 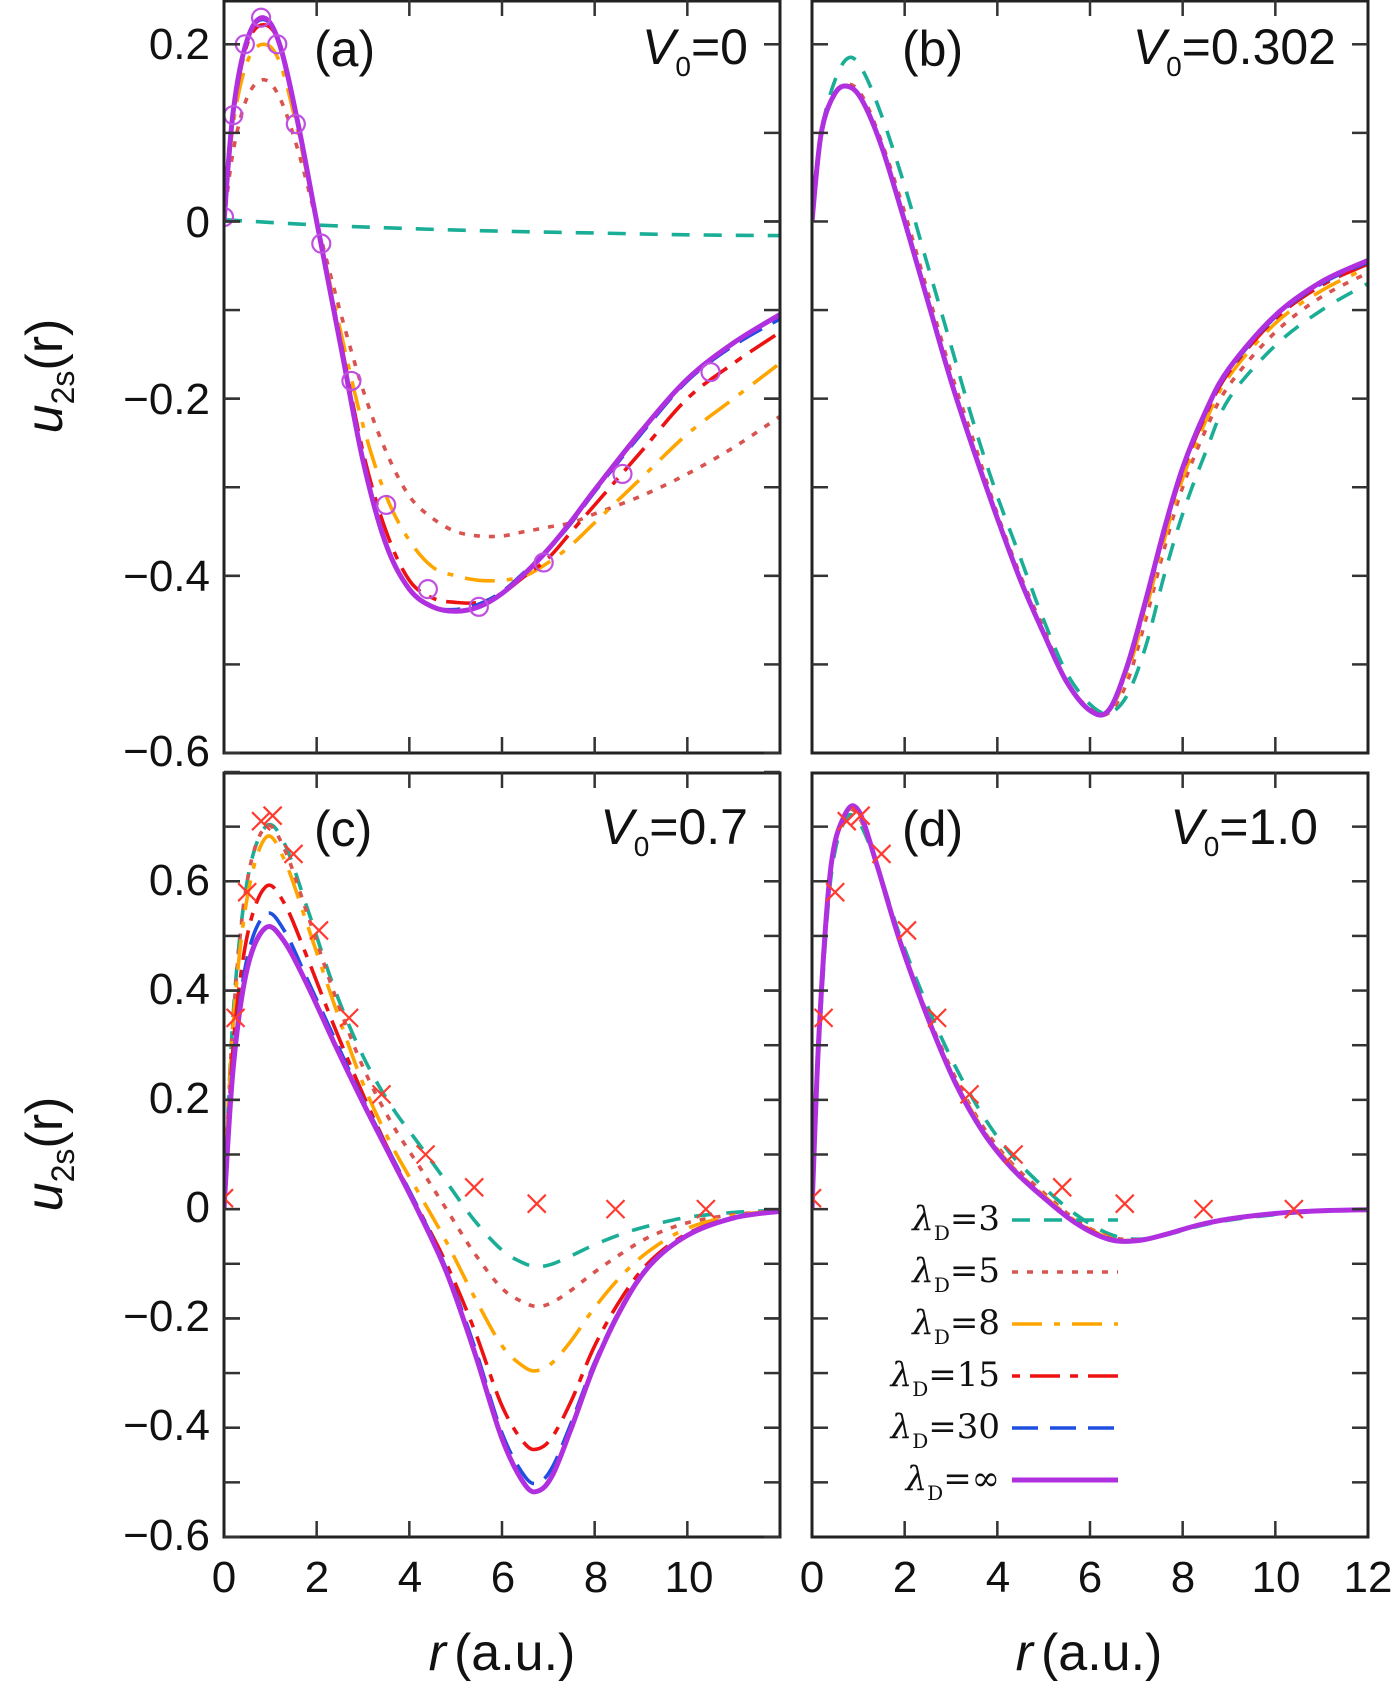 What do you see at coordinates (955, 1222) in the screenshot?
I see `legend-label: λD=3` at bounding box center [955, 1222].